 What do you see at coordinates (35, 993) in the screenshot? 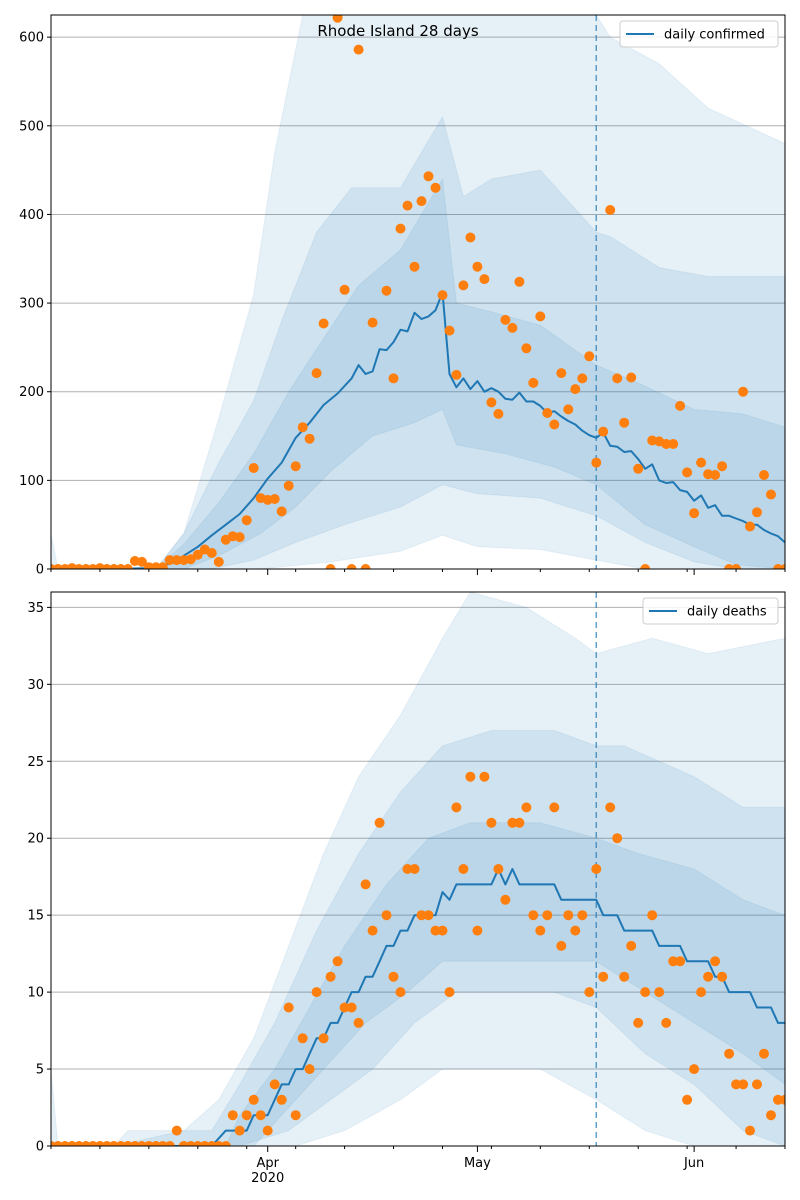
I see `deaths-ytick-label: 10` at bounding box center [35, 993].